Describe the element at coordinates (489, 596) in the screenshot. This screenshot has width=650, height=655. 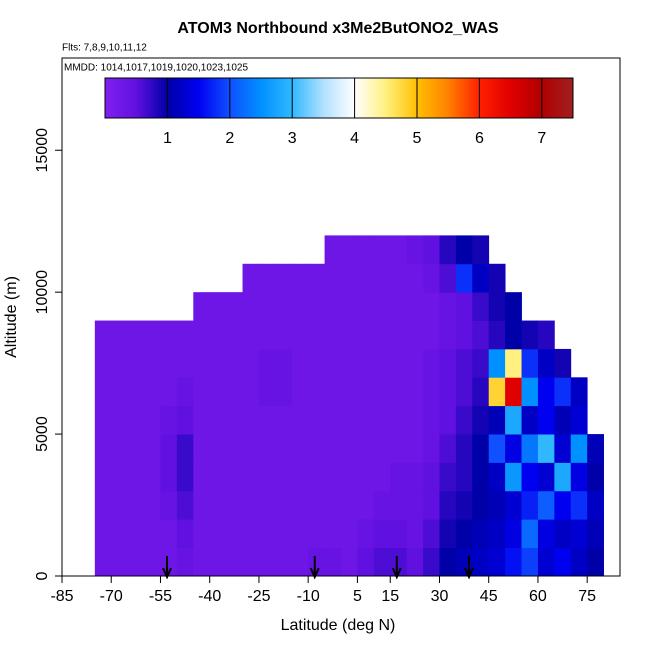
I see `x-tick-label: 45` at that location.